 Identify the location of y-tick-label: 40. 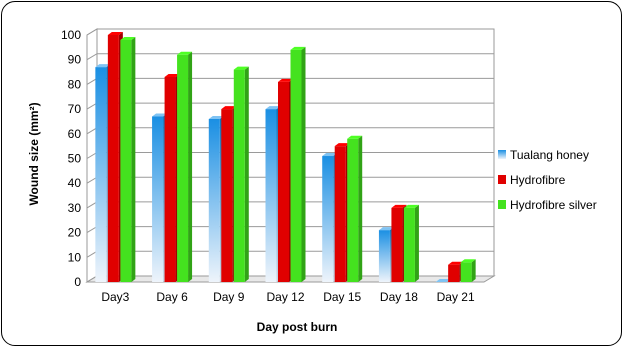
(75, 183).